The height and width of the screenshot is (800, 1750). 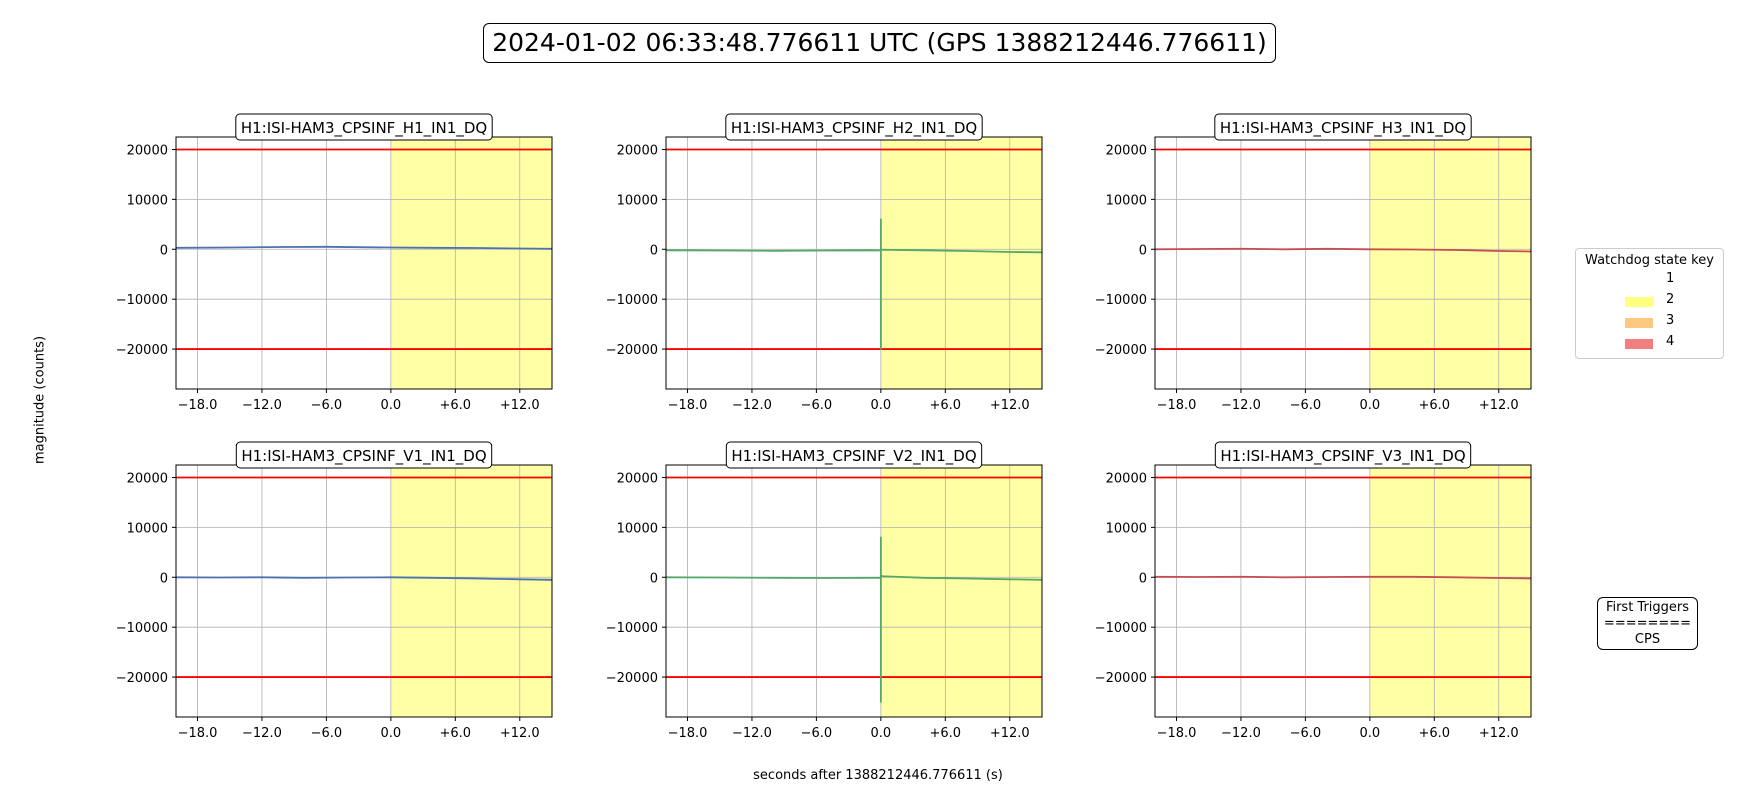 What do you see at coordinates (1670, 299) in the screenshot?
I see `legend-label: 2` at bounding box center [1670, 299].